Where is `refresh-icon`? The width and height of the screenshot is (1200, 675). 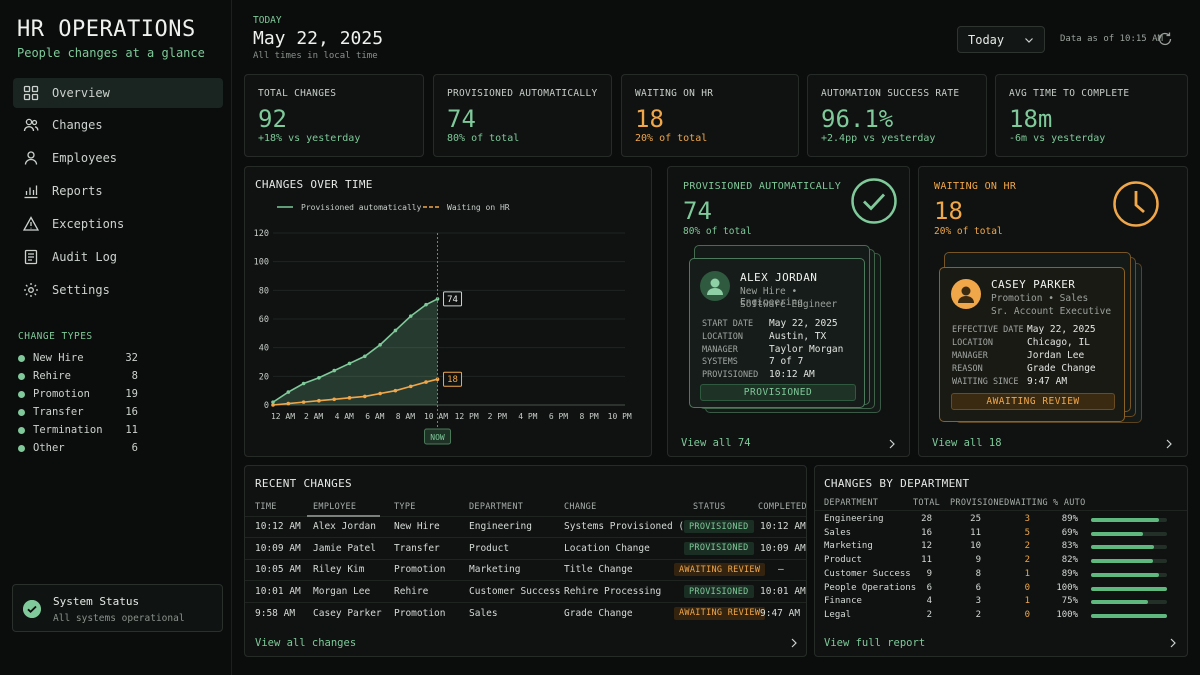 refresh-icon is located at coordinates (1165, 39).